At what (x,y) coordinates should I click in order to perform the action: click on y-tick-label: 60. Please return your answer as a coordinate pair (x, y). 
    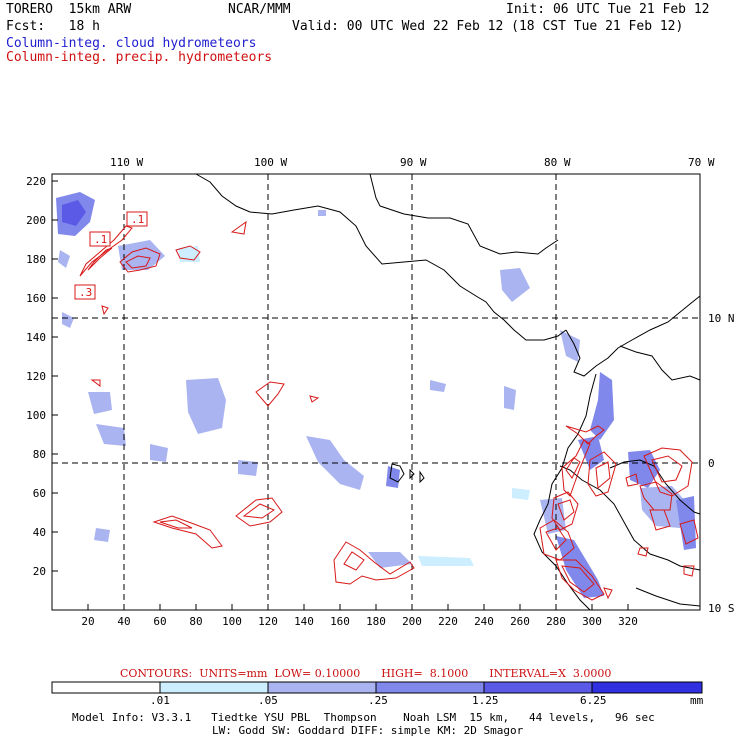
    Looking at the image, I should click on (39, 493).